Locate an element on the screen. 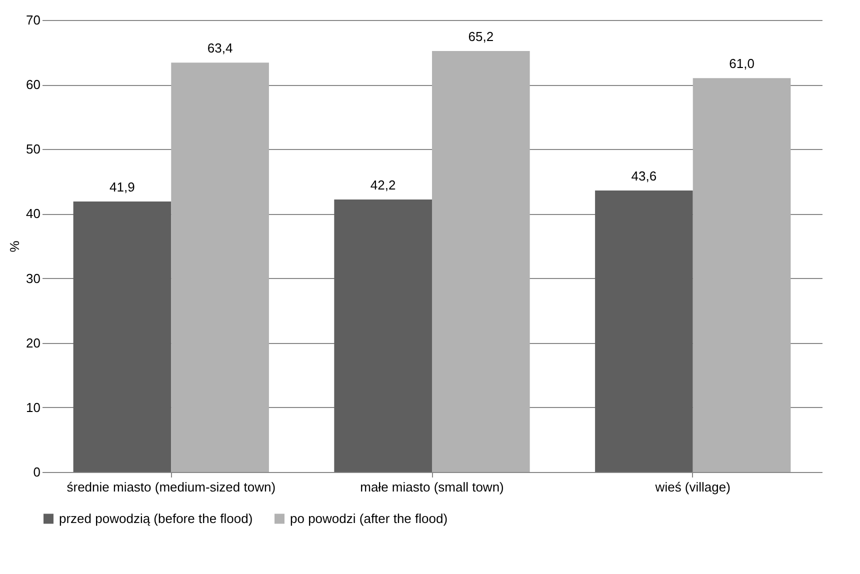 This screenshot has width=860, height=574. data-label: 63,4 is located at coordinates (220, 48).